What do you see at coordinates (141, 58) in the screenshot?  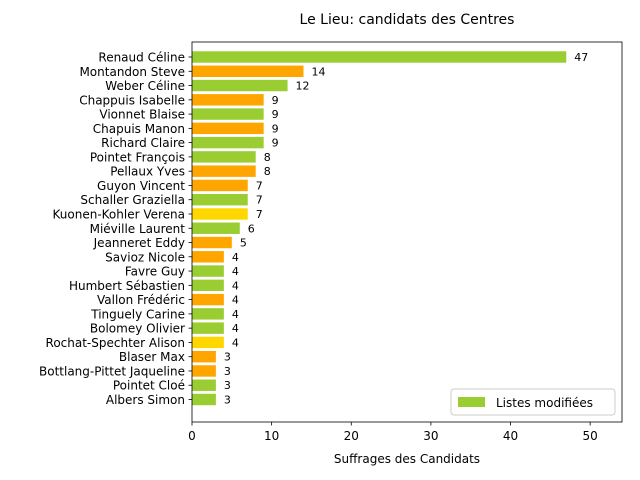 I see `category-label: Renaud Céline` at bounding box center [141, 58].